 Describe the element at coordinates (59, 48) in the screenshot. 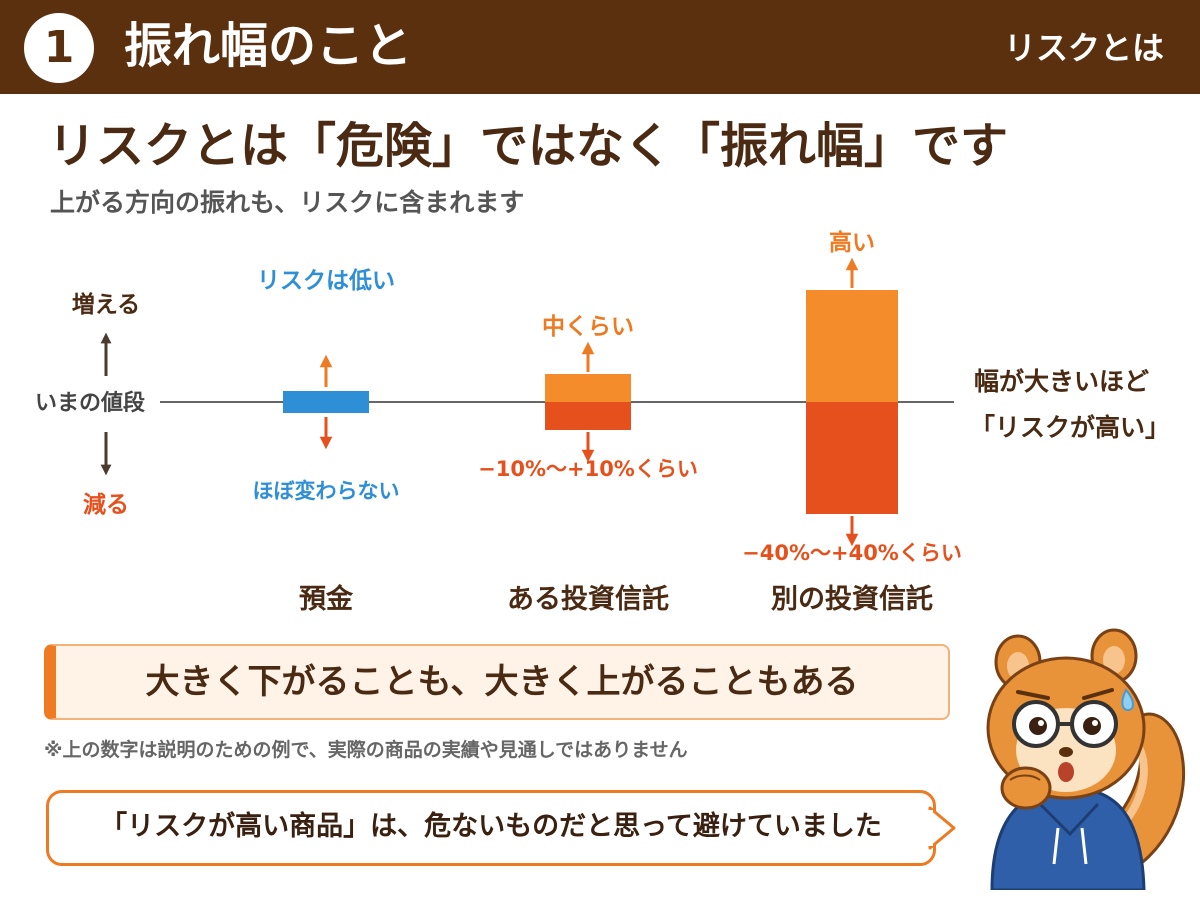

I see `section-number-badge: 1` at that location.